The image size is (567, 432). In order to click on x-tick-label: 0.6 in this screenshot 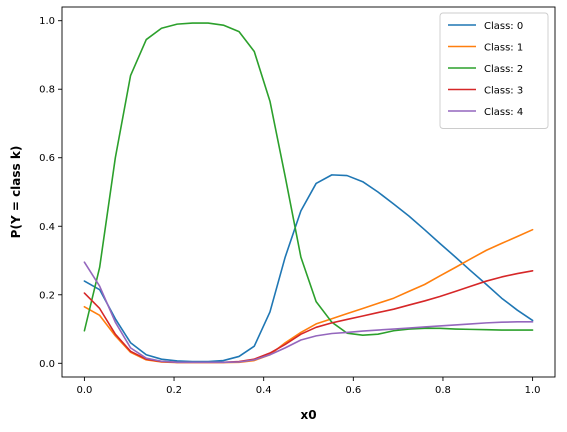, I will do `click(353, 390)`.